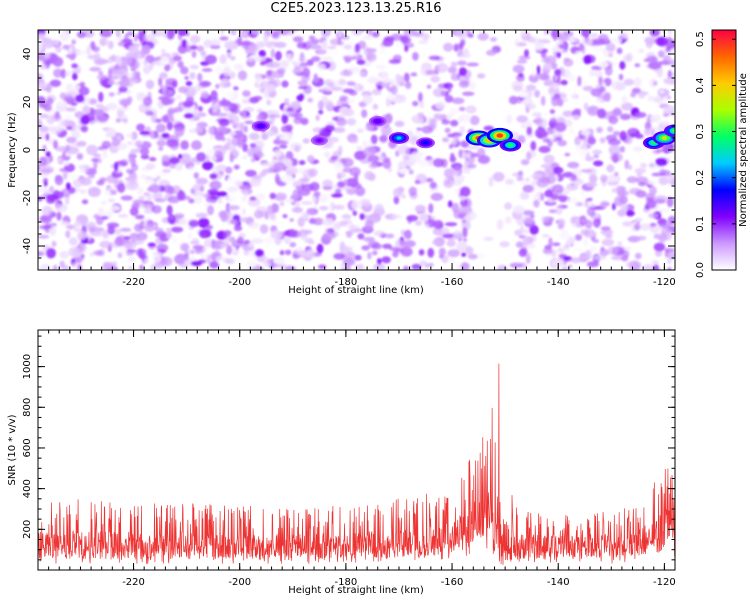 The width and height of the screenshot is (750, 600). I want to click on heatmap-hotspot, so click(510, 145).